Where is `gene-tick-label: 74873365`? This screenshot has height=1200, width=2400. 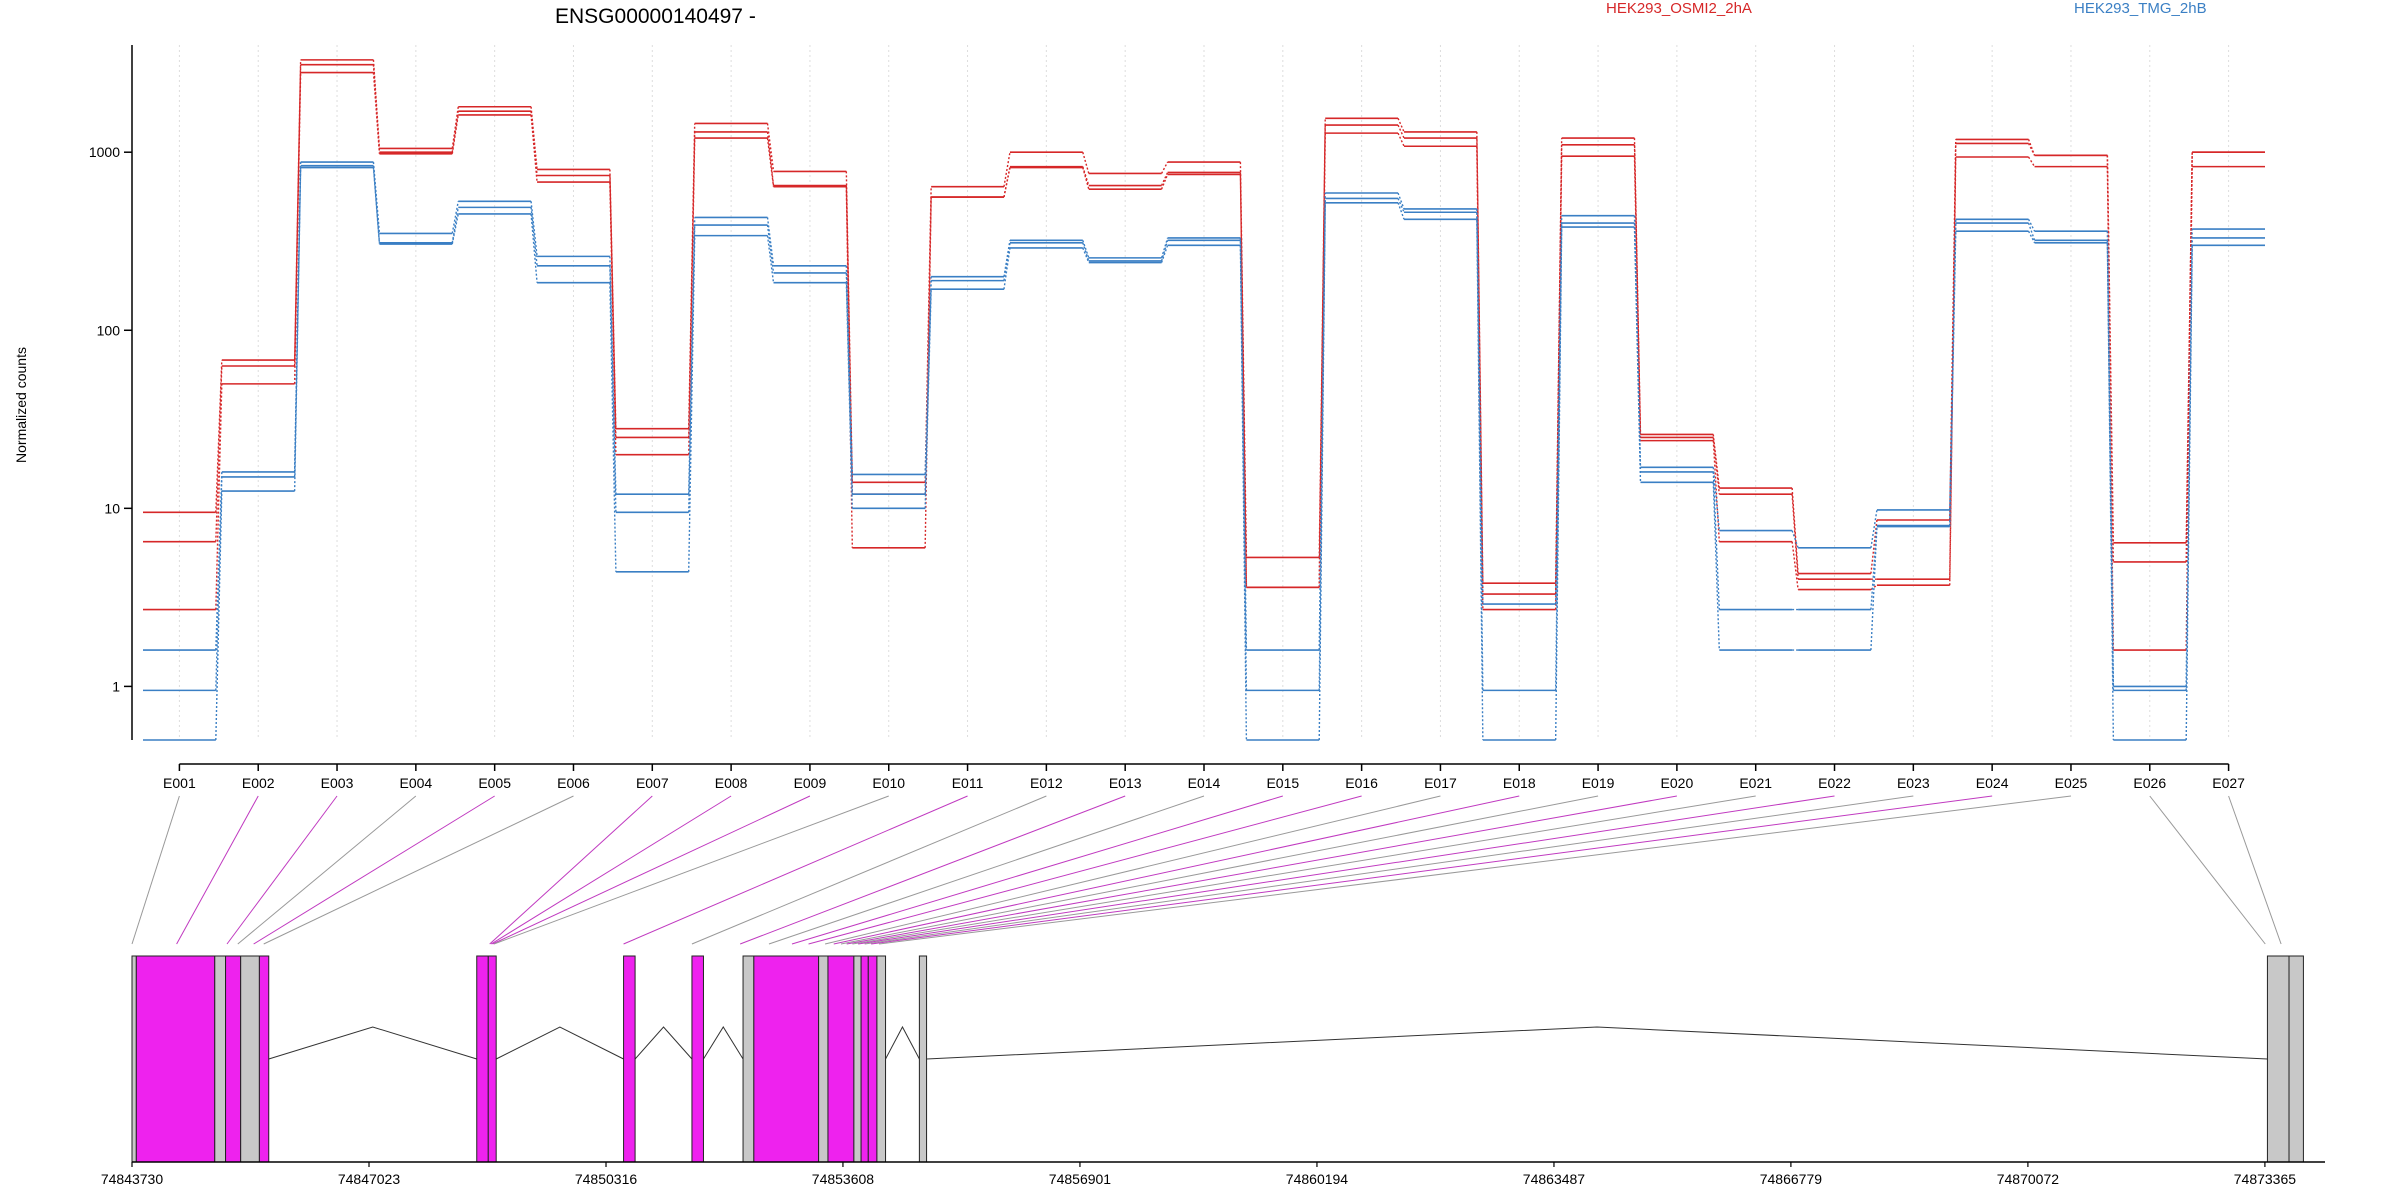
gene-tick-label: 74873365 is located at coordinates (2265, 1179).